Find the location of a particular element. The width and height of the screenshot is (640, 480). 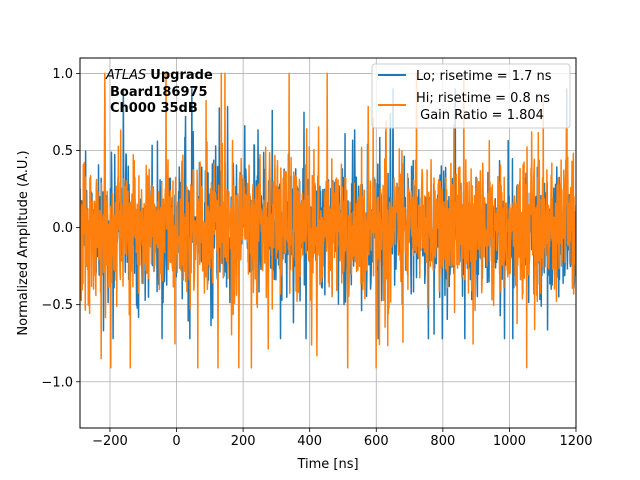

legend-label-hi: Hi; risetime = 0.8 ns is located at coordinates (483, 98).